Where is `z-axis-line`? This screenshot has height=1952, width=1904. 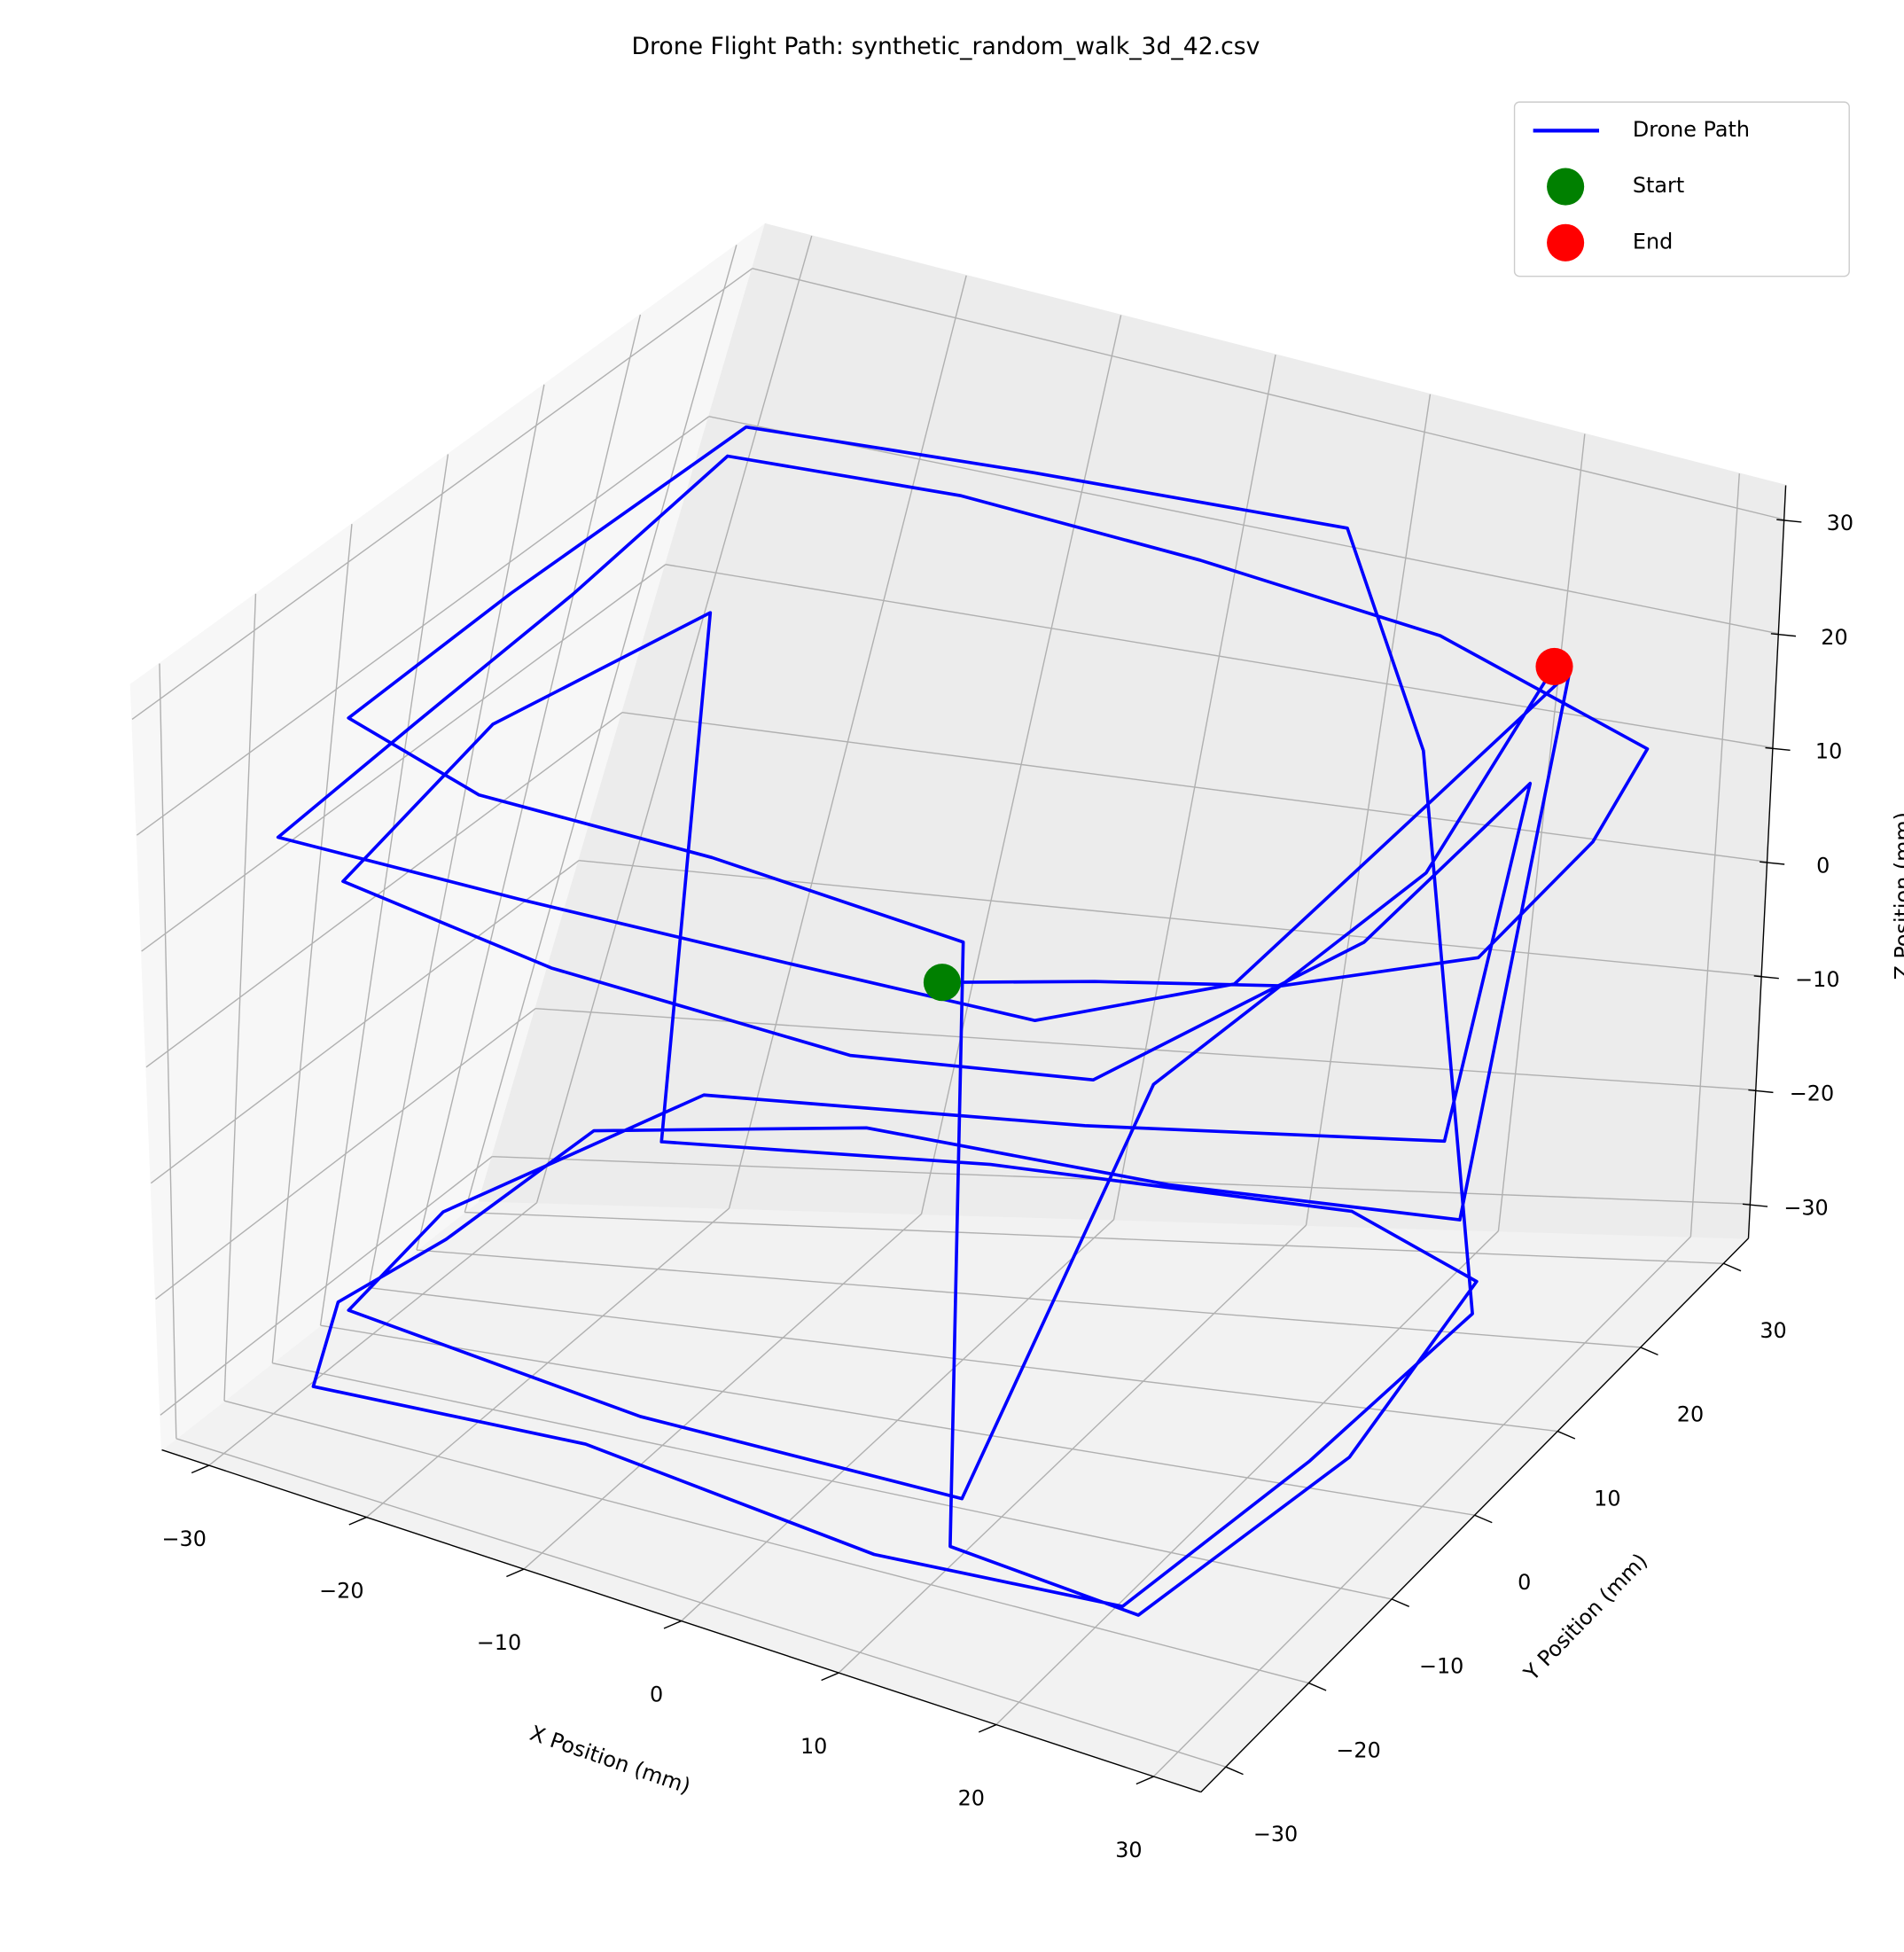 z-axis-line is located at coordinates (1767, 862).